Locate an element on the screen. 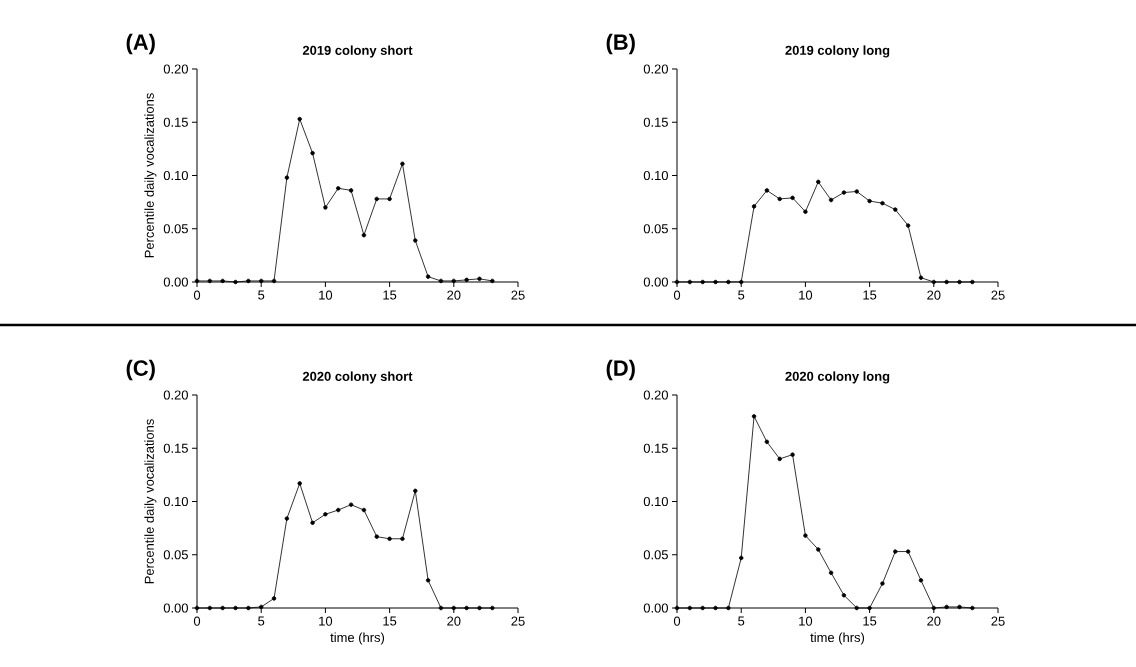 The image size is (1136, 667). x-axis-title: time (hrs) is located at coordinates (837, 638).